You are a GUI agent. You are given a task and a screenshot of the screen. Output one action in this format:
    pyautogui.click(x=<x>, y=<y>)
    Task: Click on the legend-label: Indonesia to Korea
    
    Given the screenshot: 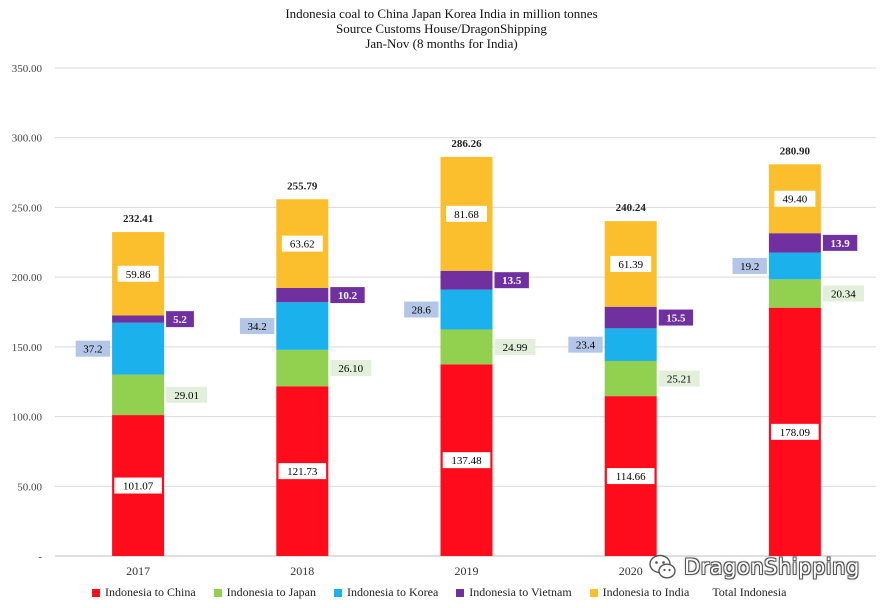 What is the action you would take?
    pyautogui.click(x=392, y=592)
    